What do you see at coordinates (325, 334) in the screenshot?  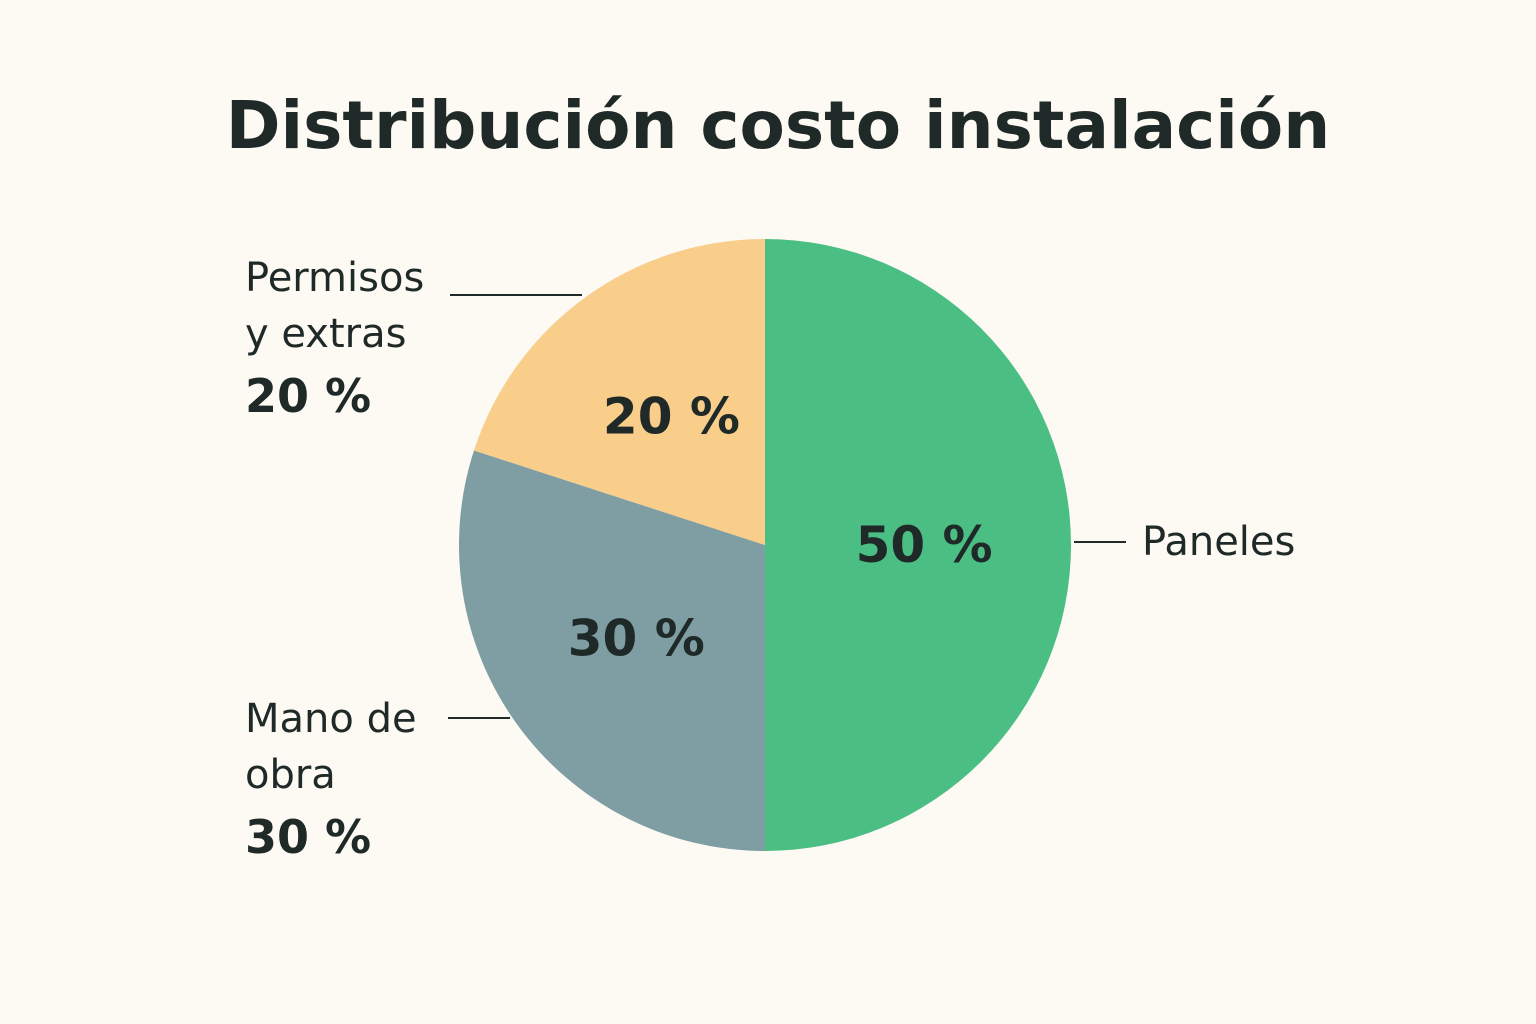 I see `legend-label-permisos-line2: y extras` at bounding box center [325, 334].